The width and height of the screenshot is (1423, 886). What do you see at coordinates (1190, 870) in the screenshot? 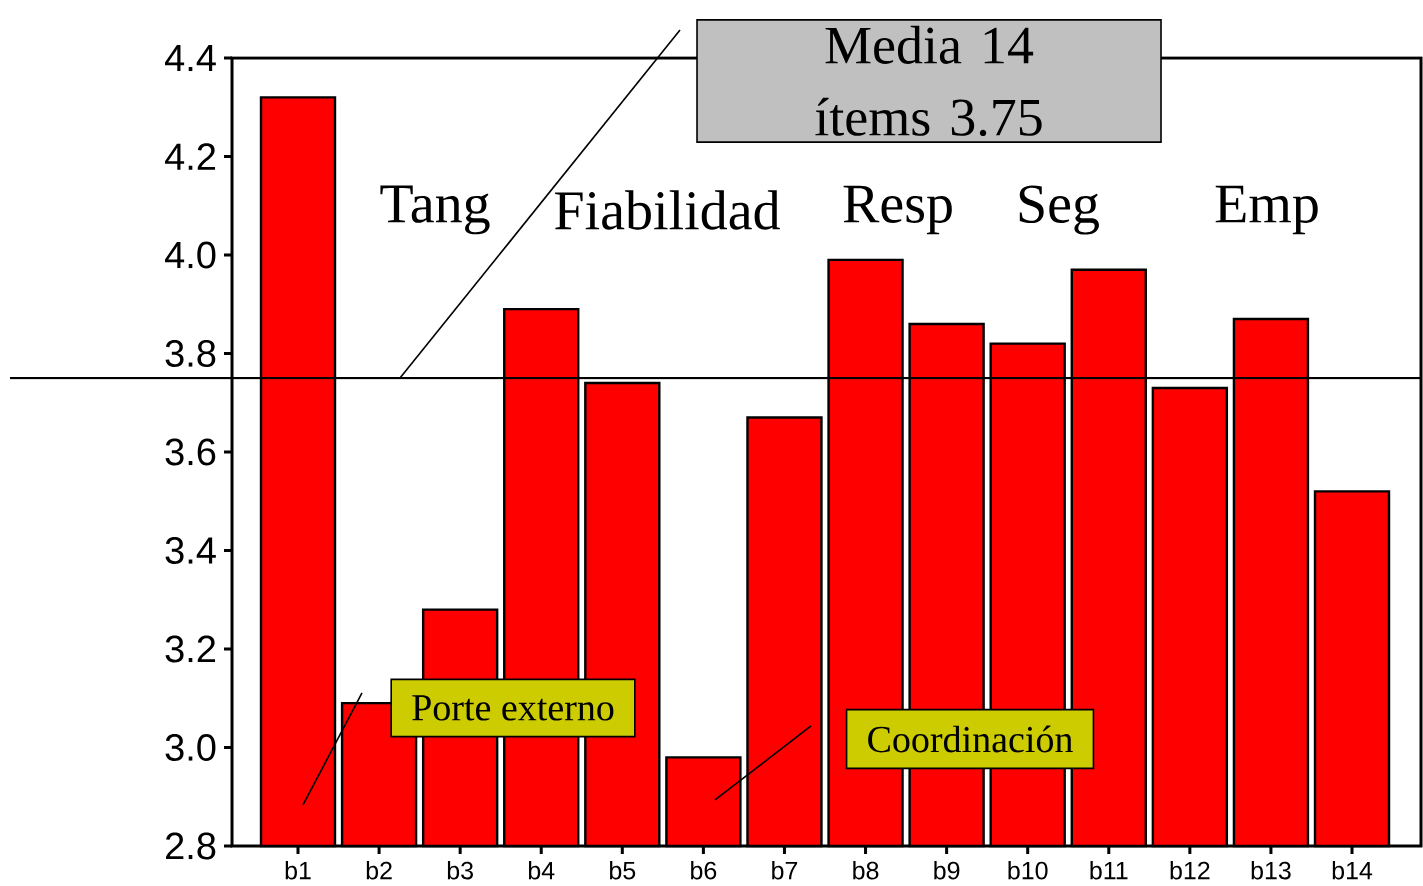
I see `x-tick-label: b12` at bounding box center [1190, 870].